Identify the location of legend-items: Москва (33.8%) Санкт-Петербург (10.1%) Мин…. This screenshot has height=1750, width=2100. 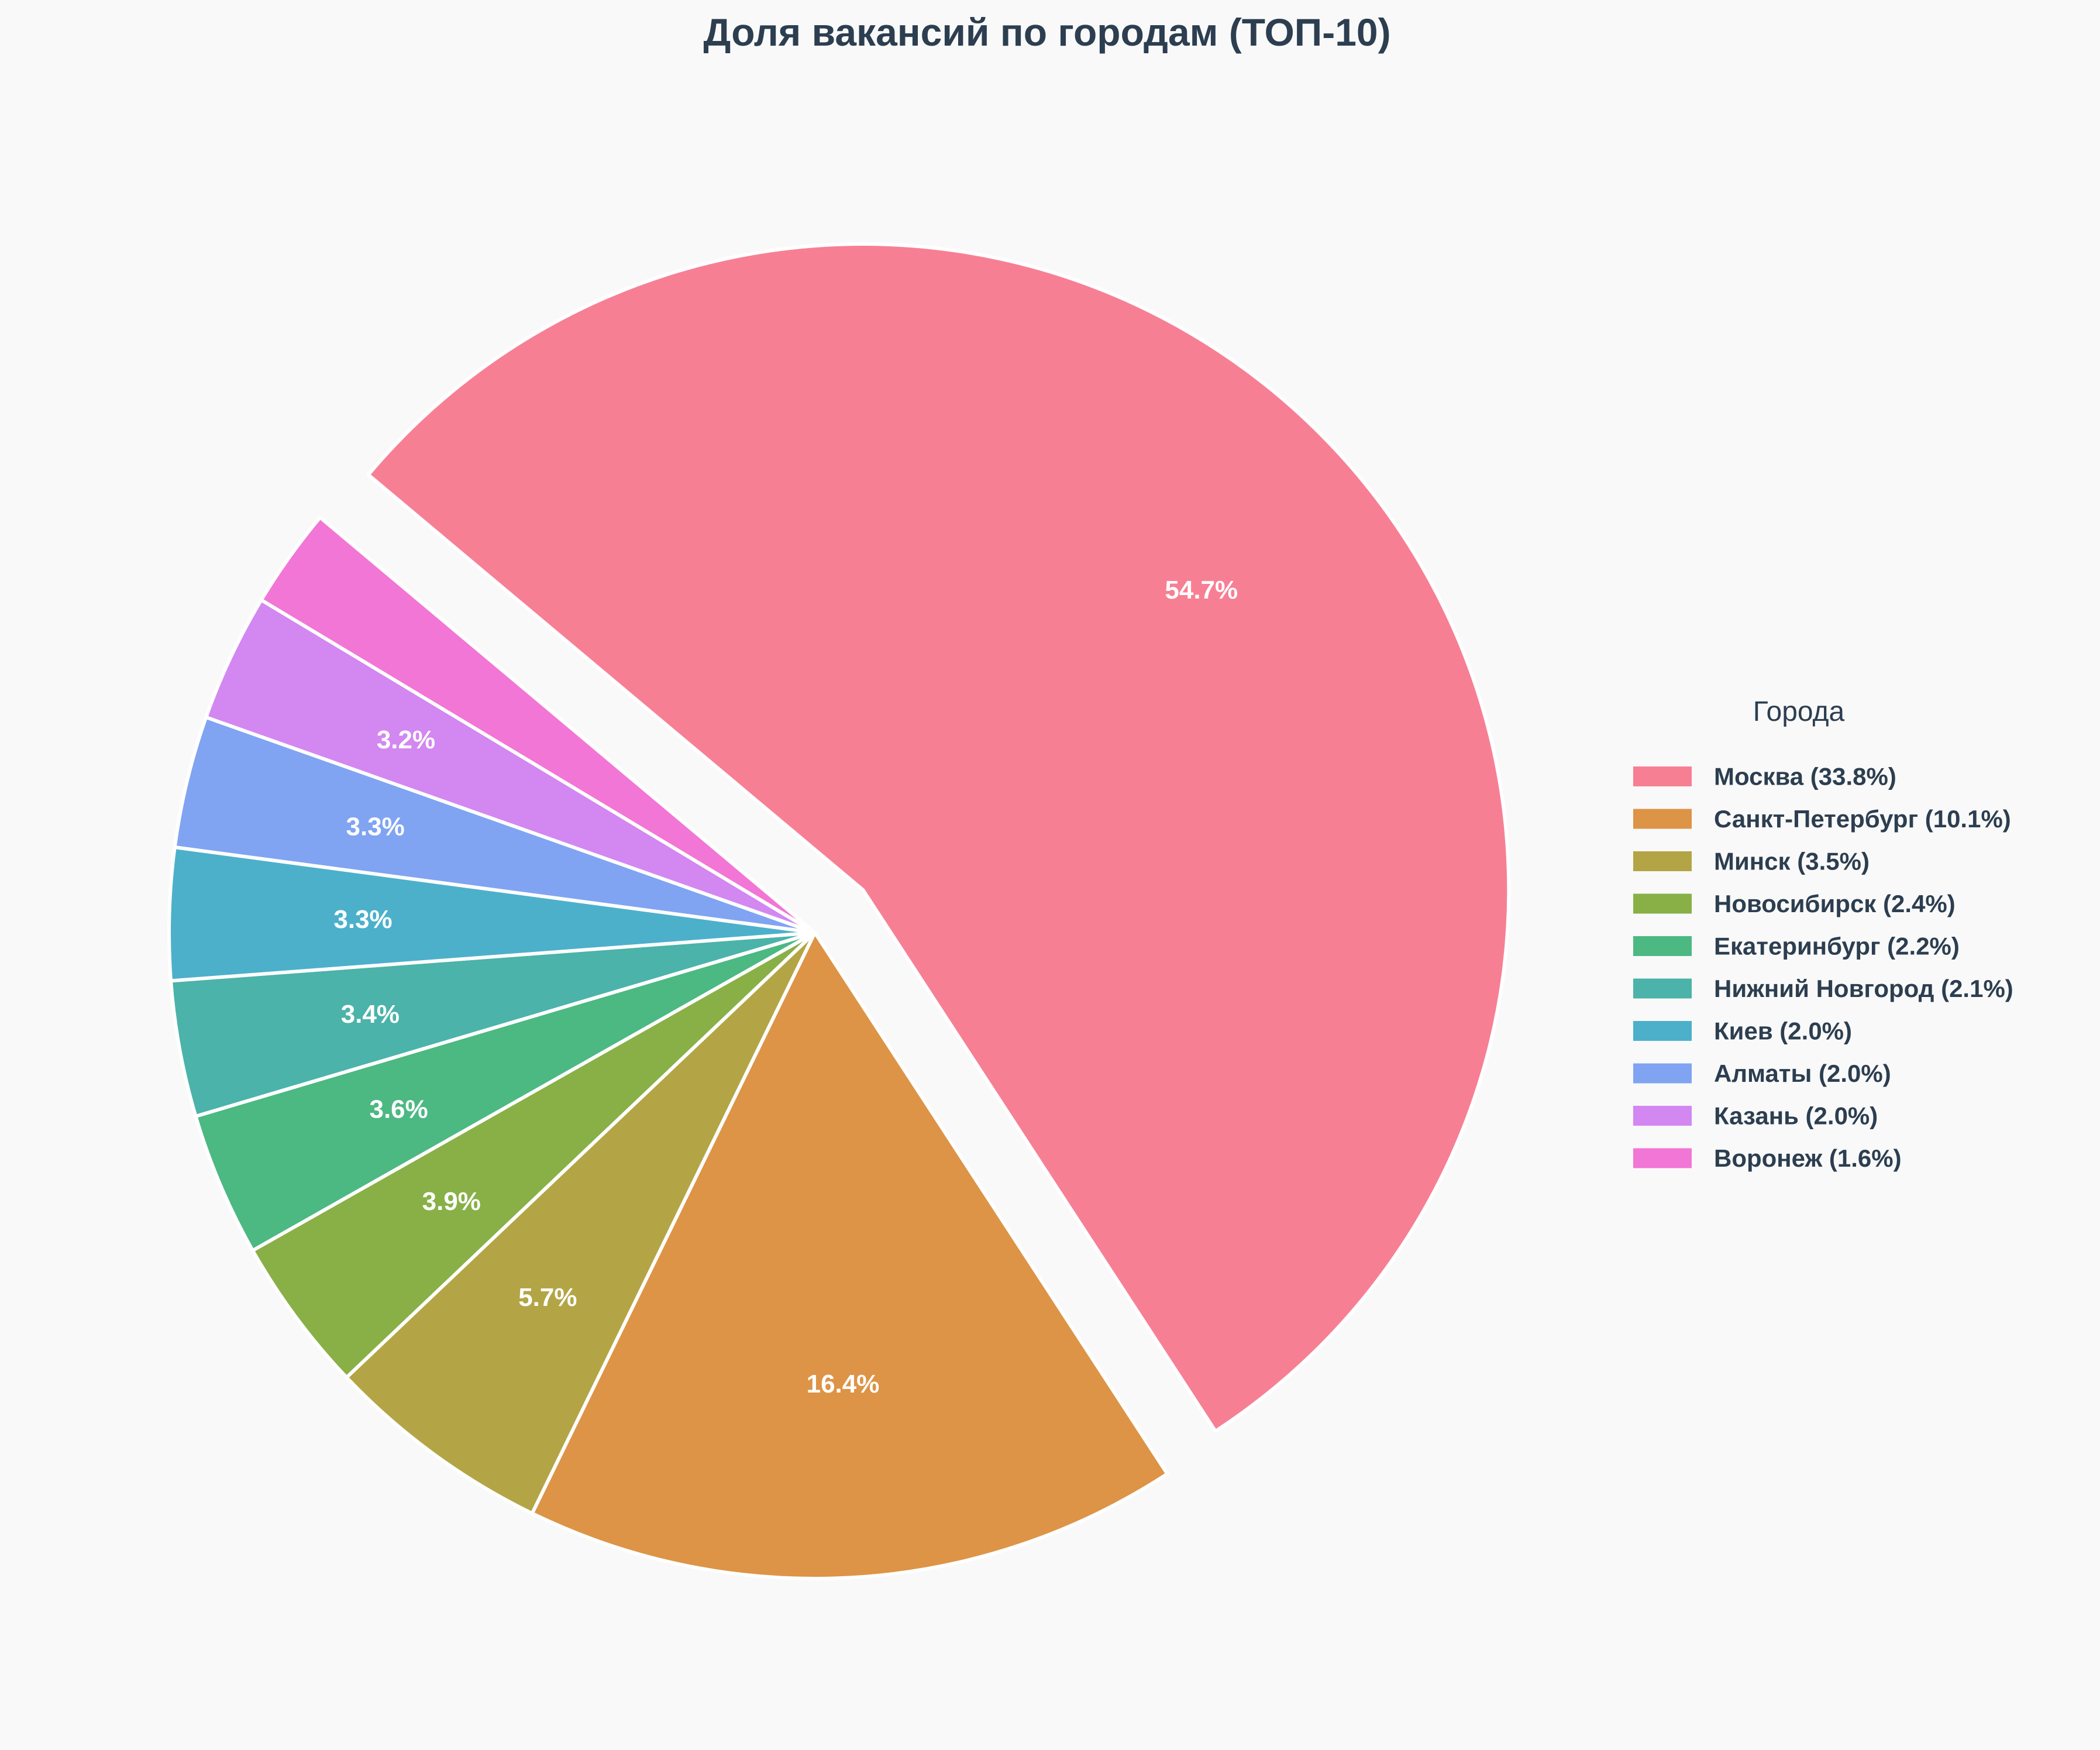
(1823, 967).